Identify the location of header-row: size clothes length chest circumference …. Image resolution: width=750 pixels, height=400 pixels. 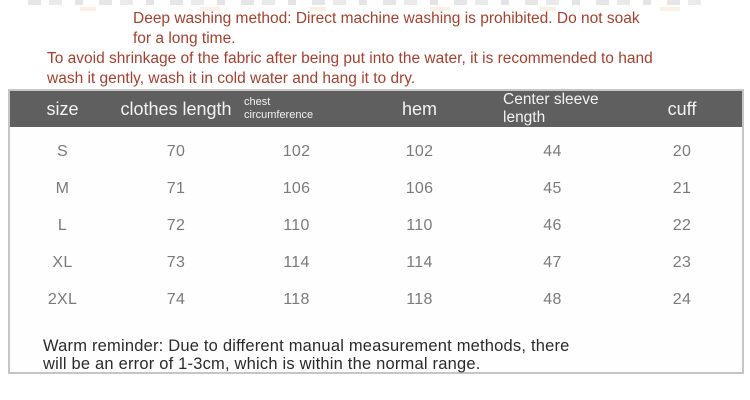
(376, 109).